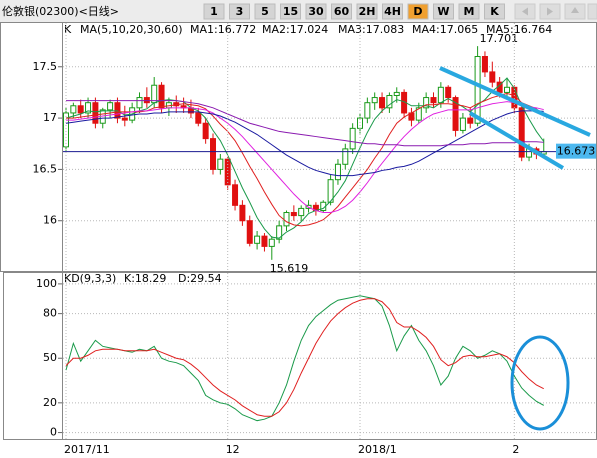  I want to click on legend-entry: MA4:17.065, so click(445, 29).